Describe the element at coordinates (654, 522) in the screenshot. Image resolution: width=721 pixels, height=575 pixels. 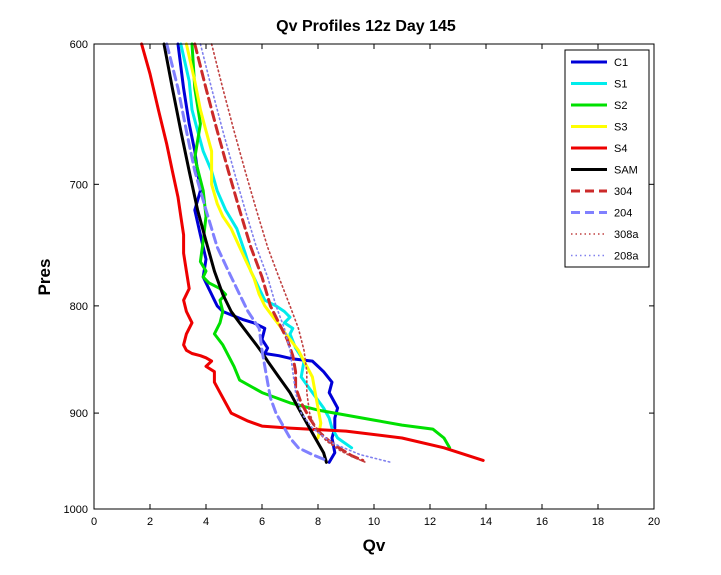
I see `x-tick-label: 20` at that location.